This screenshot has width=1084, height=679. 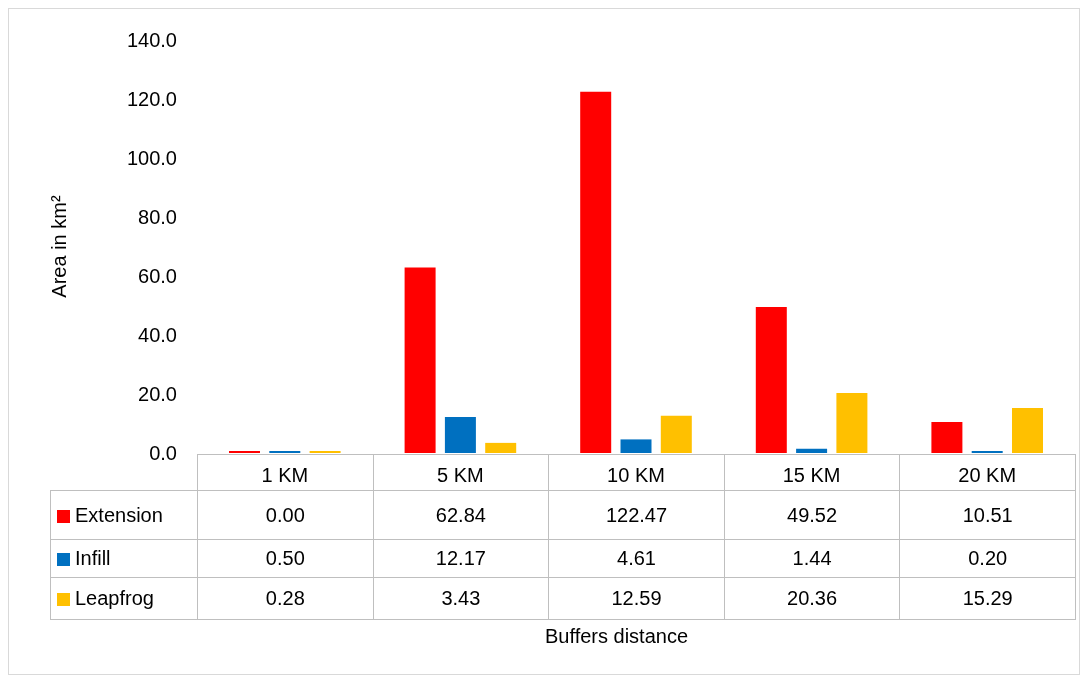 I want to click on y-tick-label: 20.0, so click(x=157, y=394).